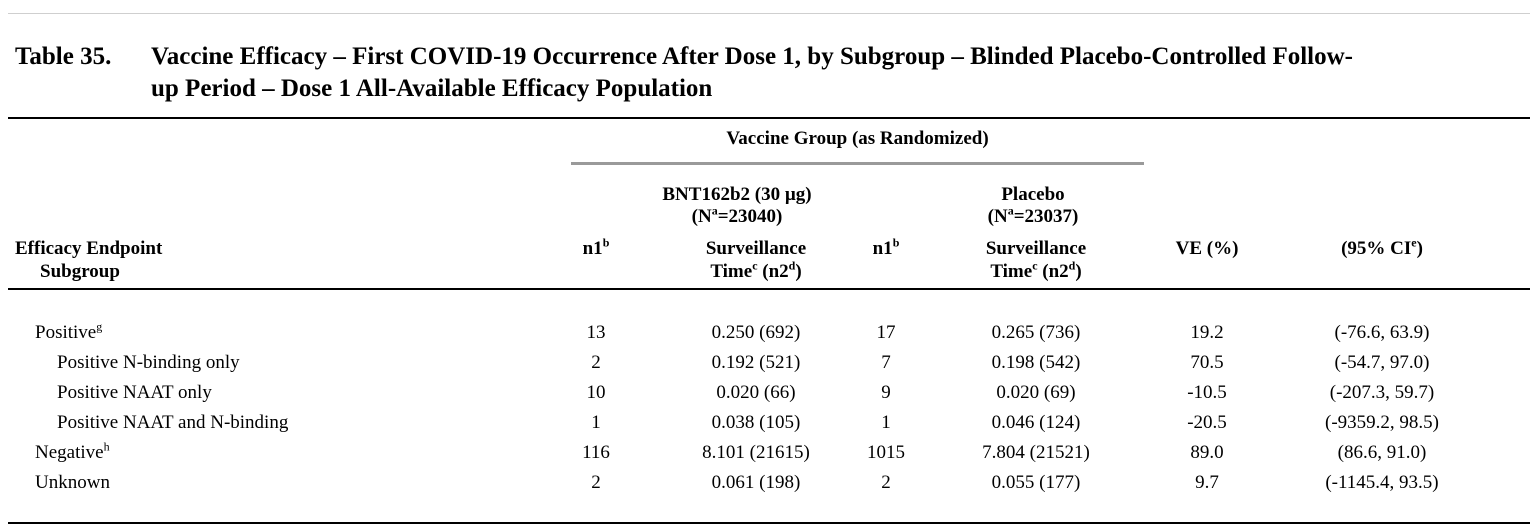  Describe the element at coordinates (756, 422) in the screenshot. I see `surv-vaccine-cell: 0.038 (105)` at that location.